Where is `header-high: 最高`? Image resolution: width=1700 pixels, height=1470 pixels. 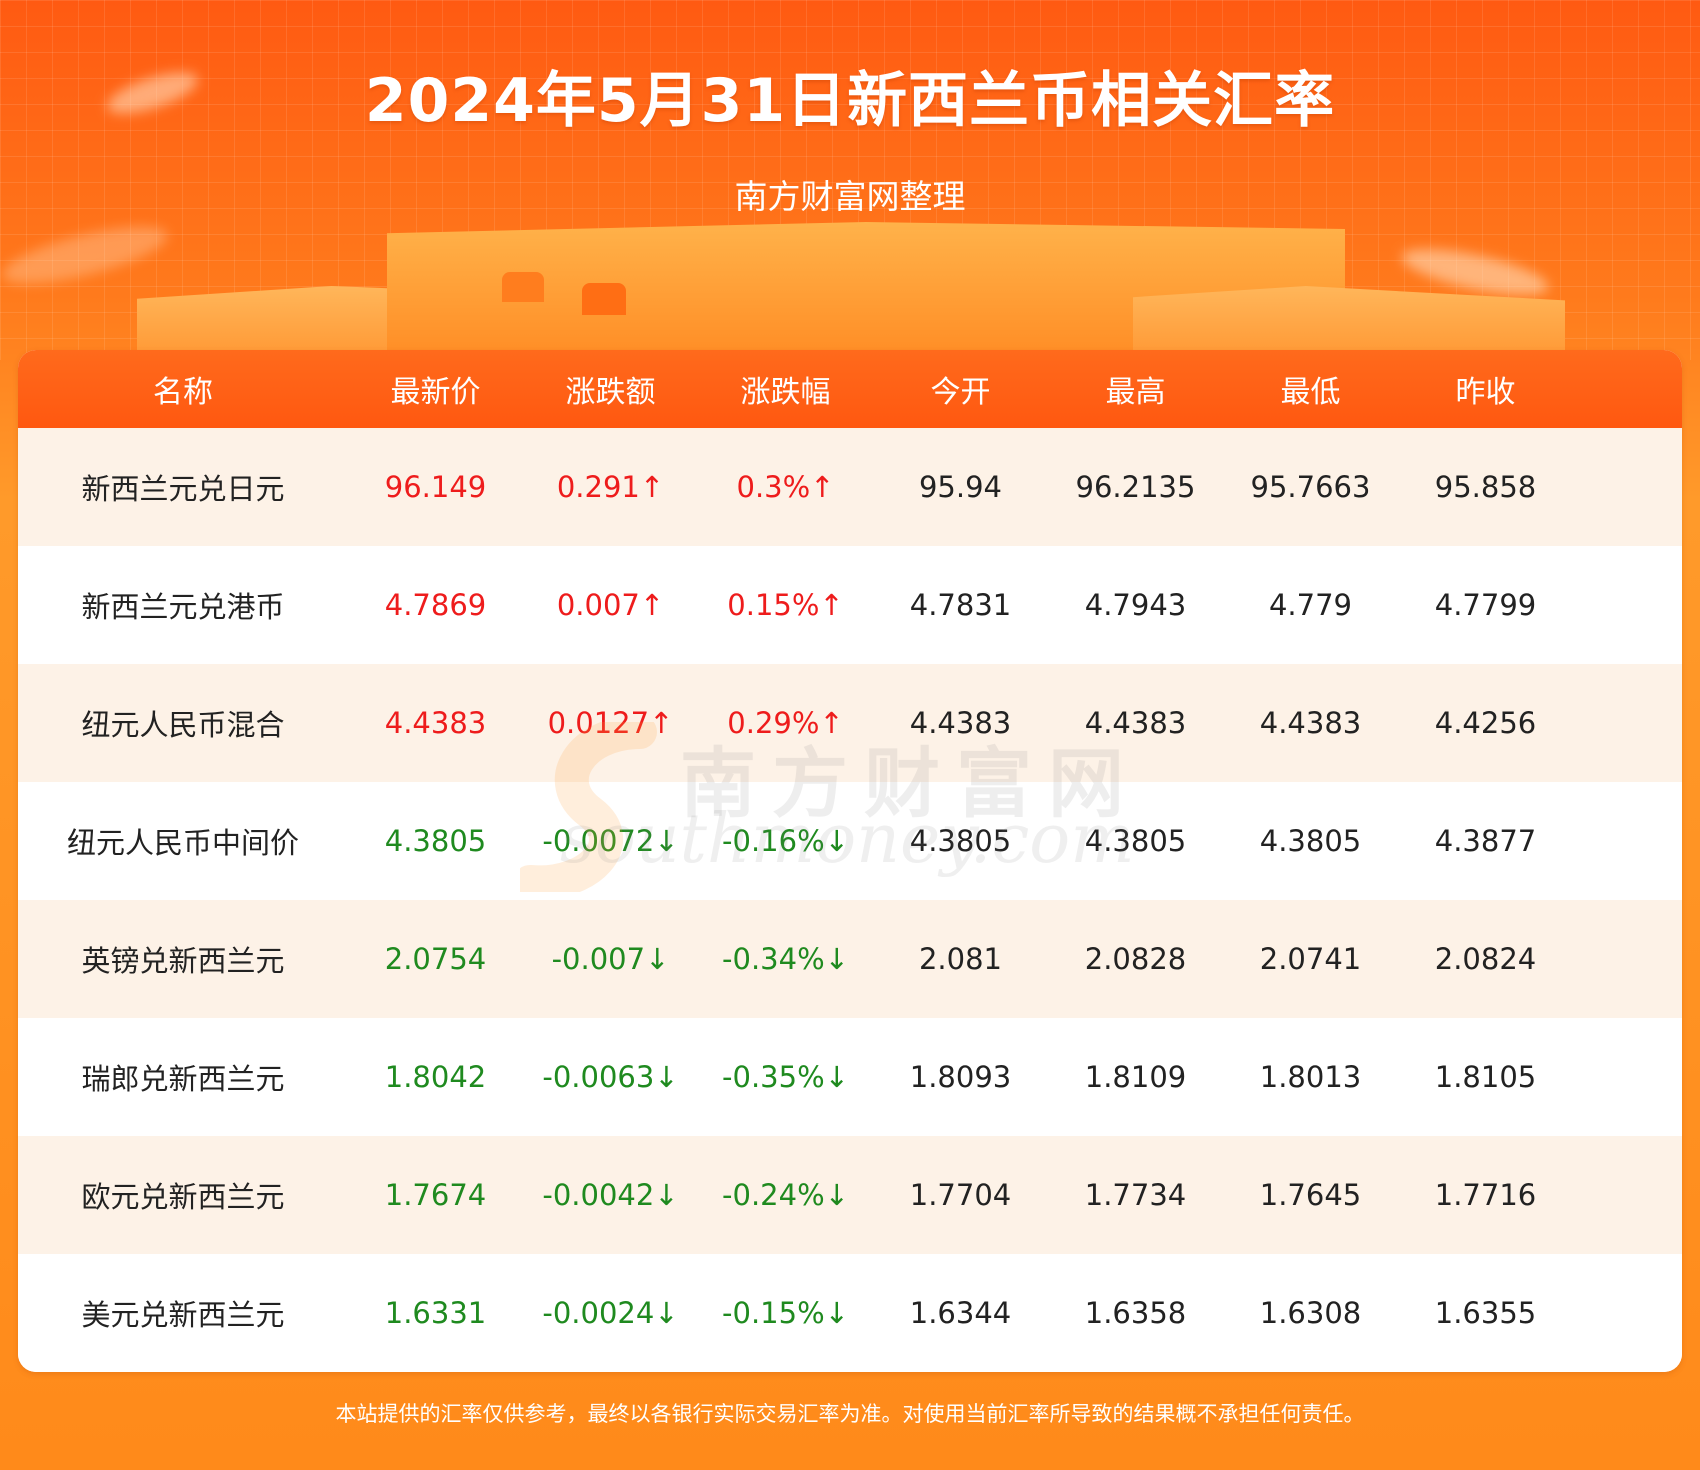 header-high: 最高 is located at coordinates (1135, 392).